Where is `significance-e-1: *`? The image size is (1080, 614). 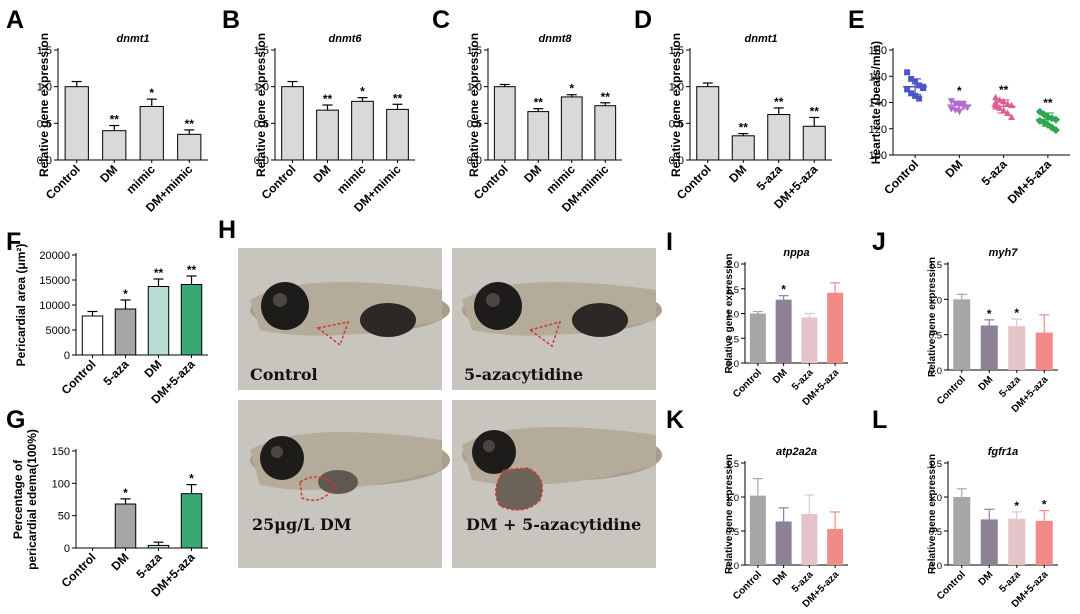 significance-e-1: * is located at coordinates (959, 91).